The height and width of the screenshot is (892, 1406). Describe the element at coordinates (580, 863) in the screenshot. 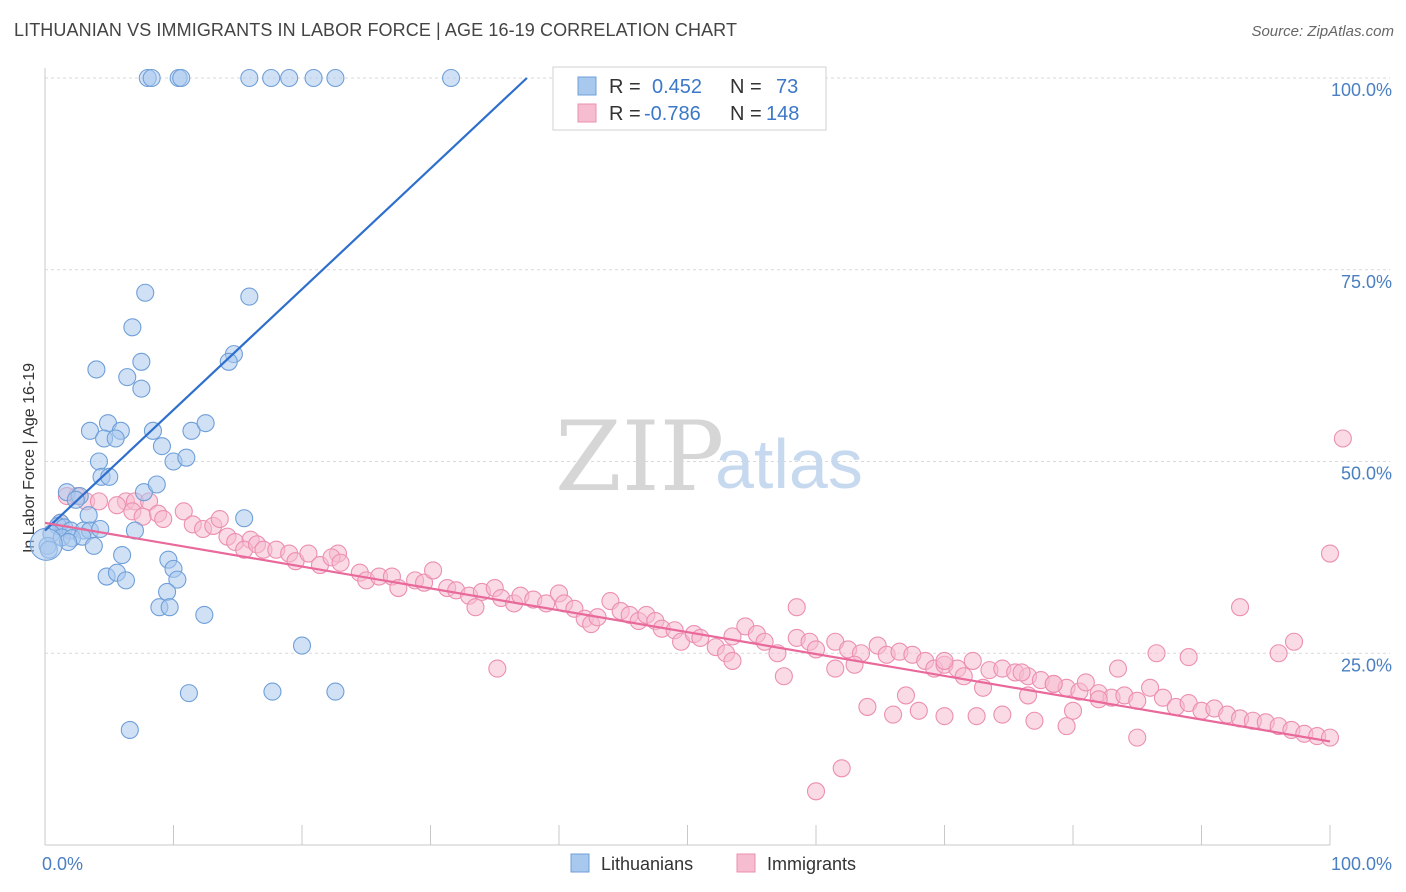

I see `series-swatch-lithuanians` at that location.